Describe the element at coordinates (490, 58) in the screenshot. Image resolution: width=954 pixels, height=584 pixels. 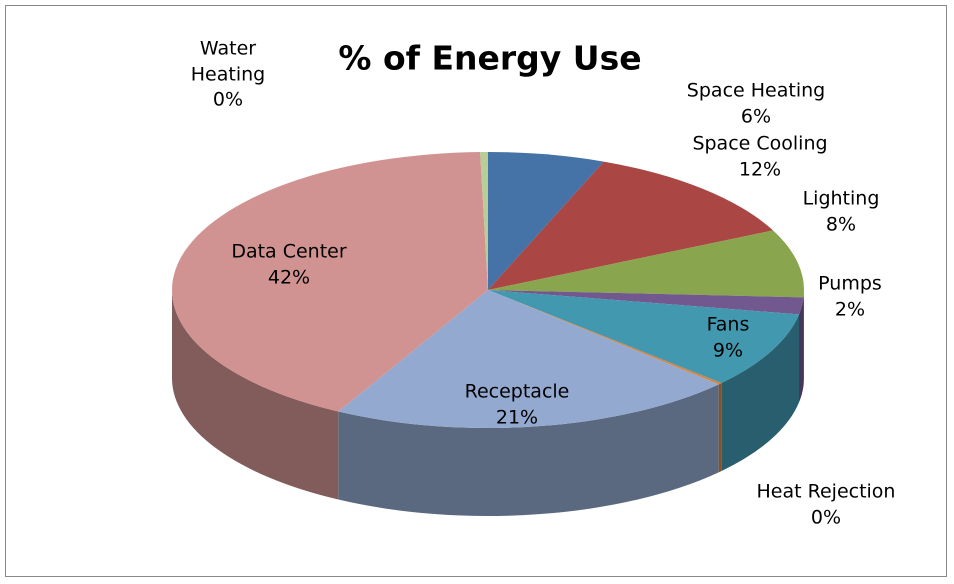
I see `chart-title: % of Energy Use` at that location.